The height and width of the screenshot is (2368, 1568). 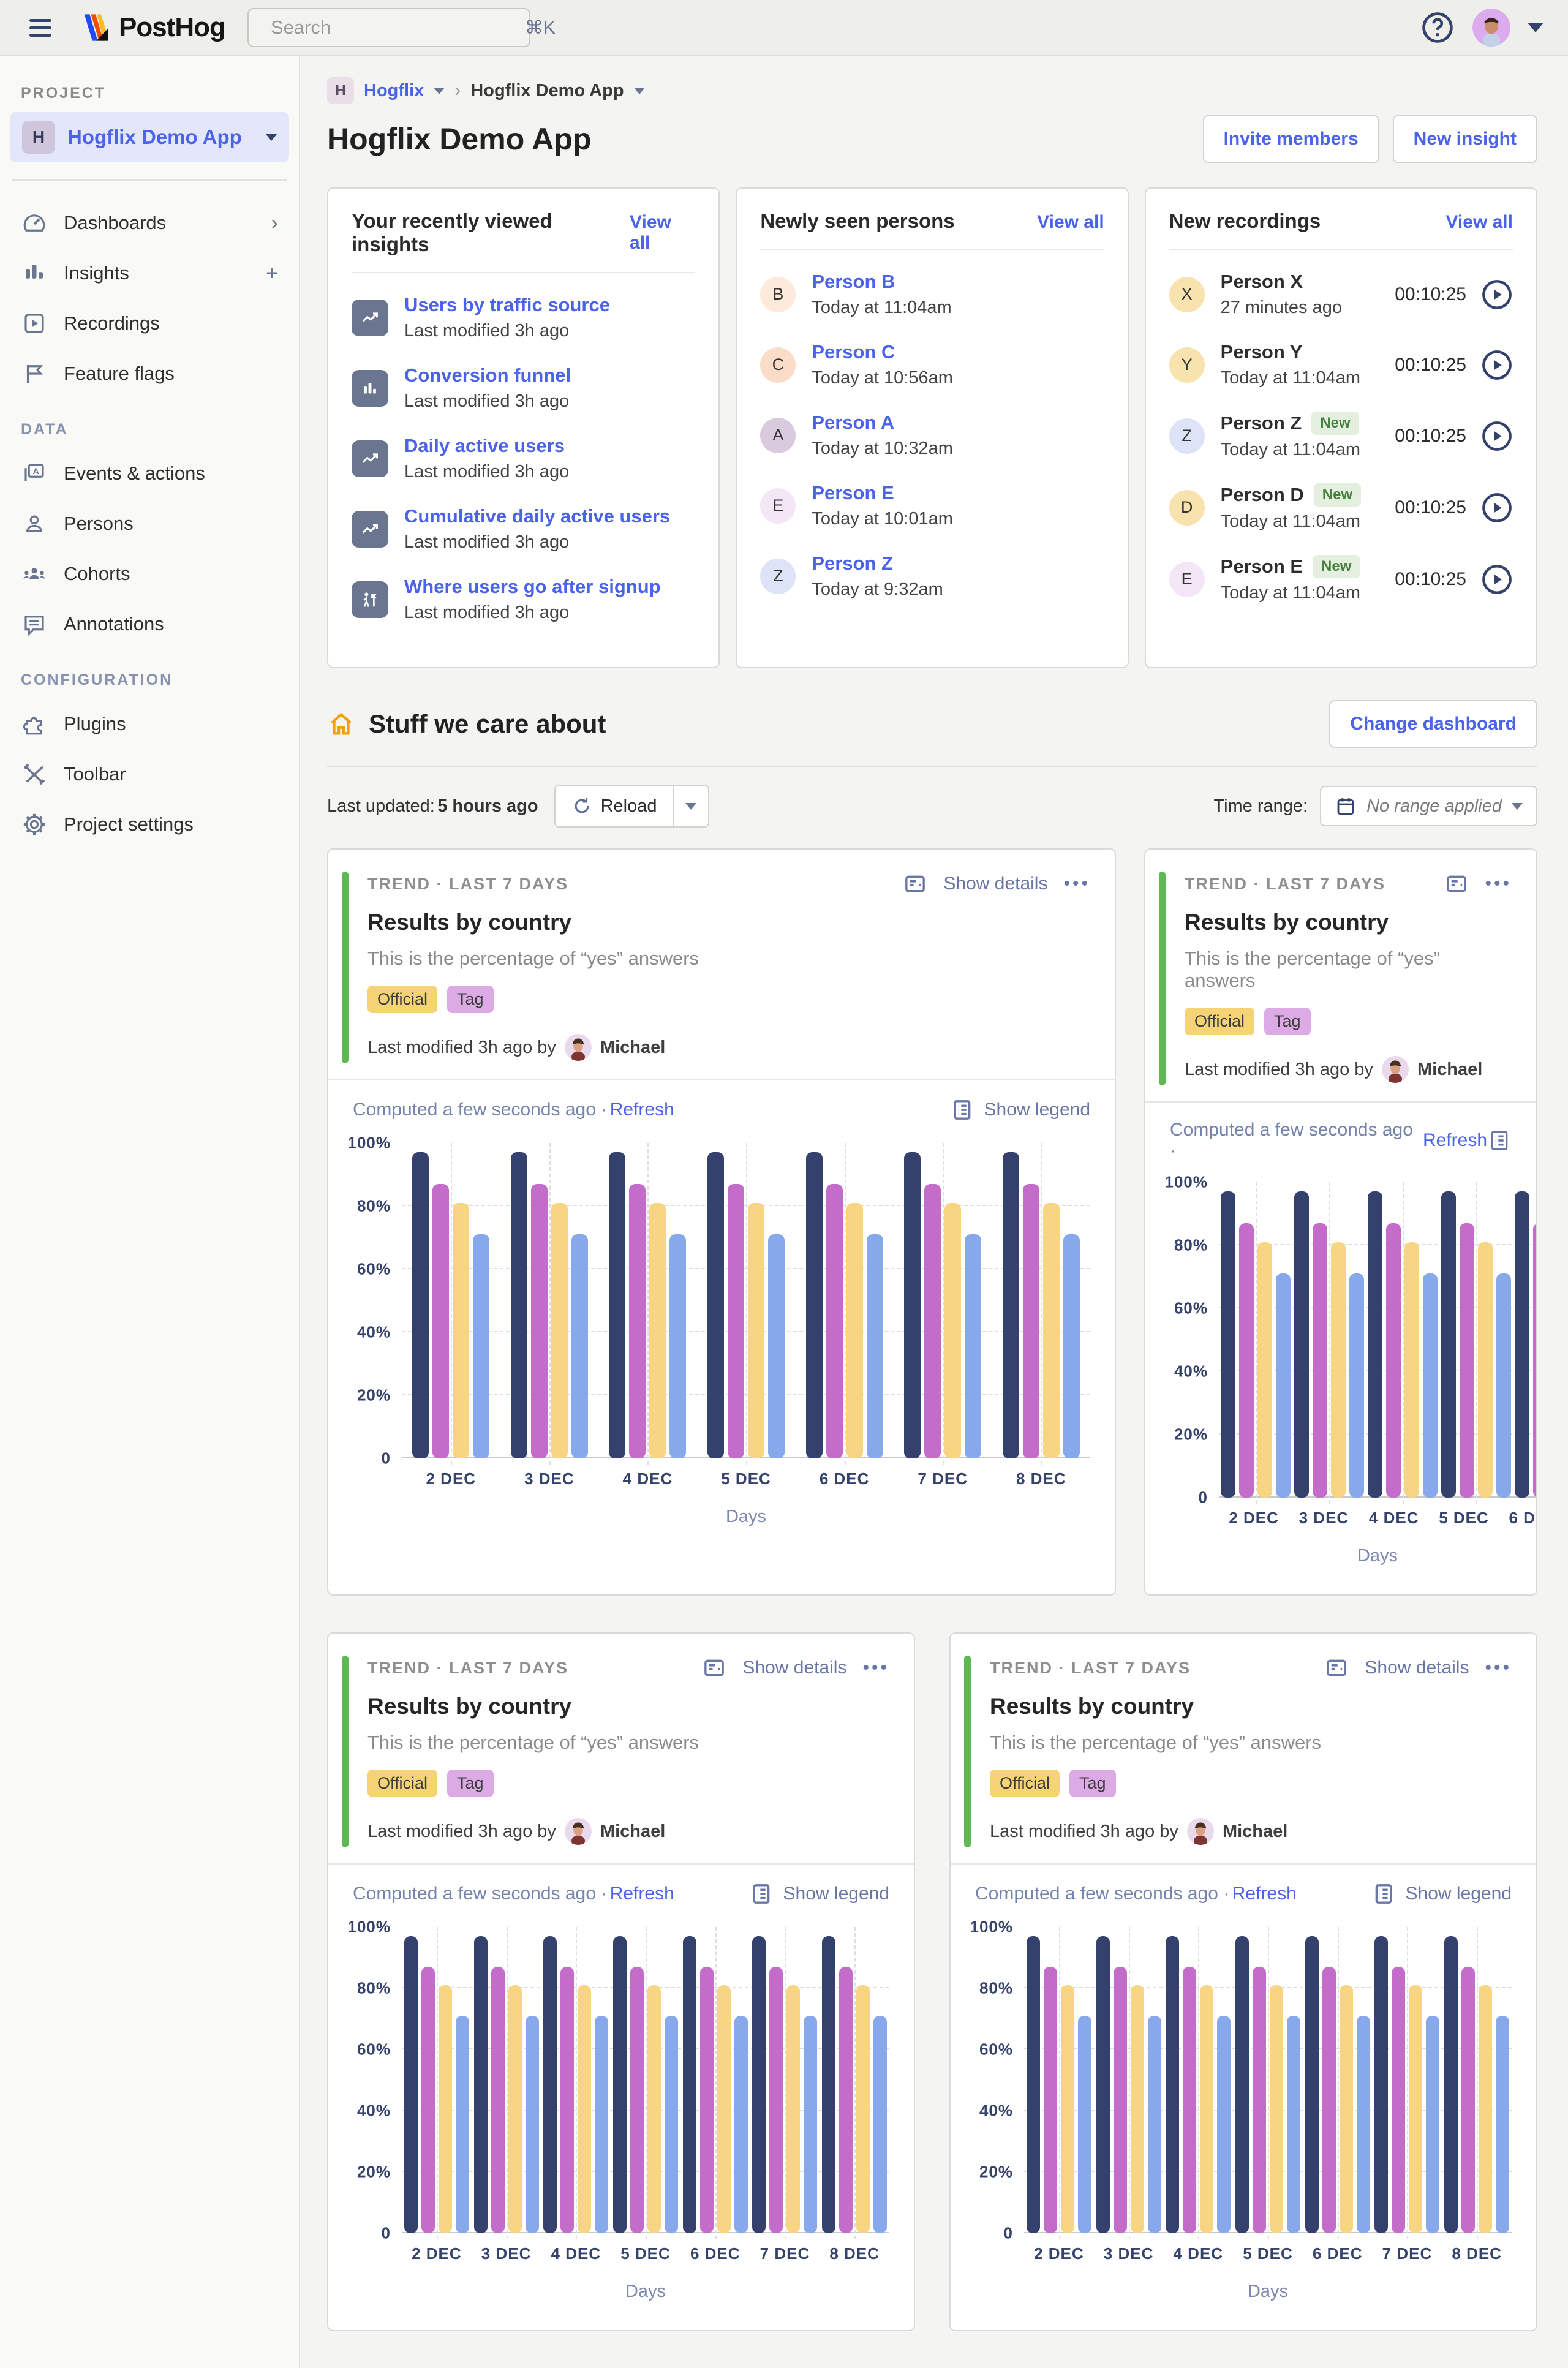 I want to click on sidebar-item: Cohorts, so click(x=150, y=574).